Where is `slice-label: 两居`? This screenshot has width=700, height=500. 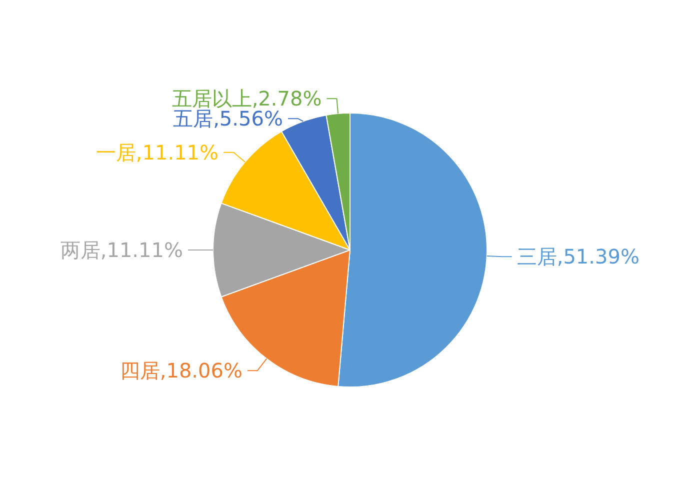
slice-label: 两居 is located at coordinates (80, 250).